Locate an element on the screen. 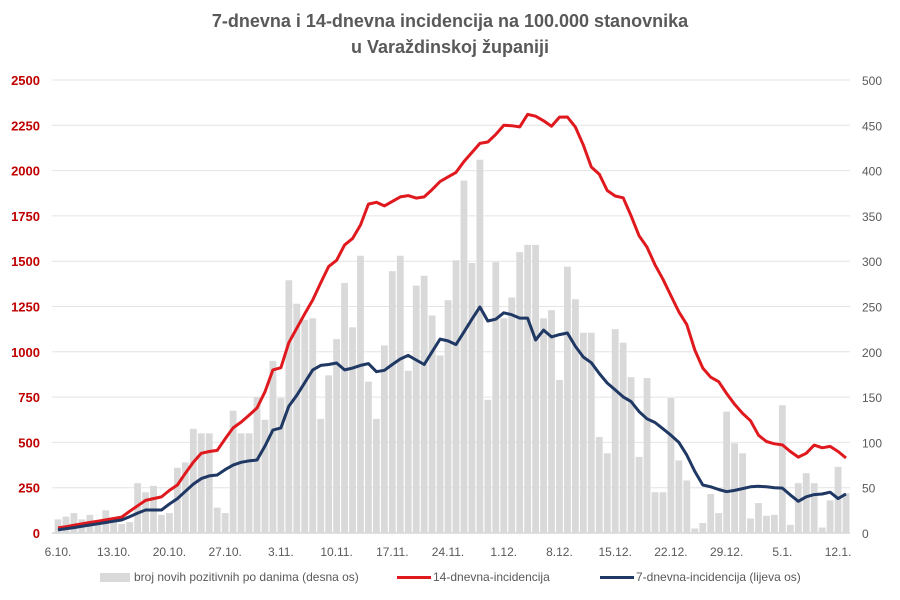 The image size is (900, 600). left-axis-tick-label: 750 is located at coordinates (29, 397).